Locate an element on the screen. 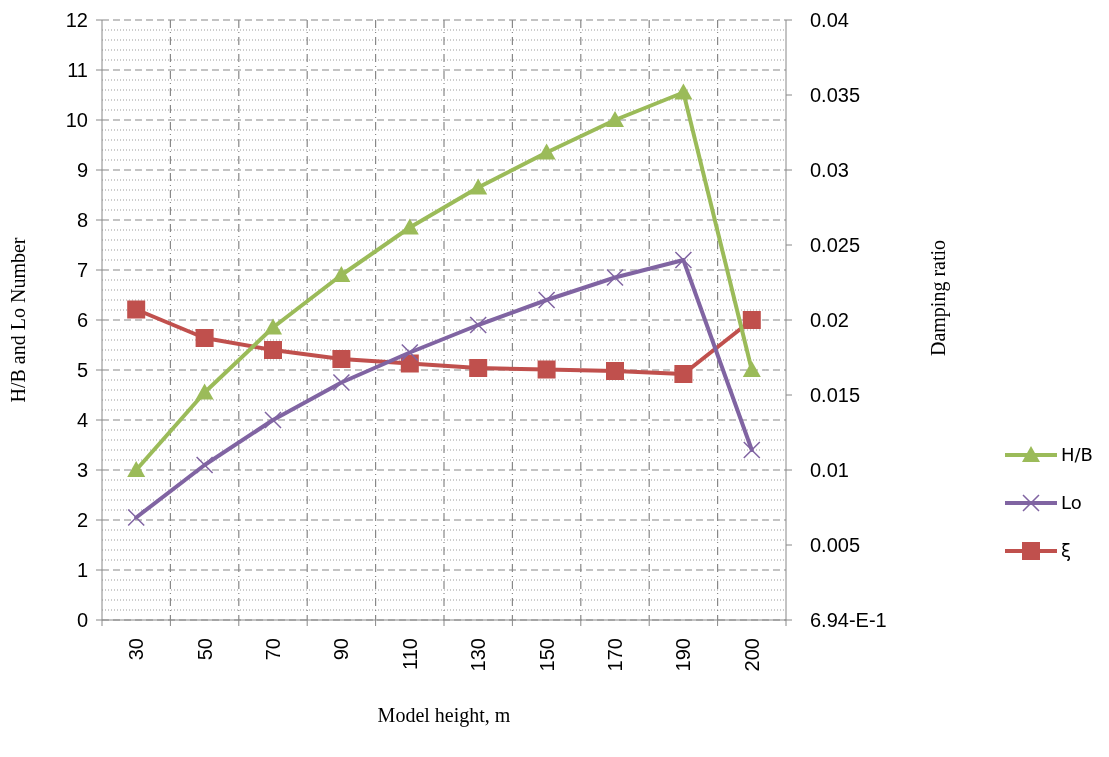  x-tick-label: 150 is located at coordinates (546, 655).